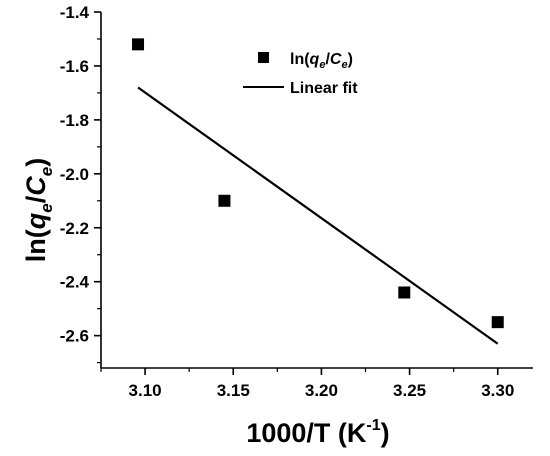 This screenshot has height=456, width=550. I want to click on y-tick-label: -1.6, so click(74, 66).